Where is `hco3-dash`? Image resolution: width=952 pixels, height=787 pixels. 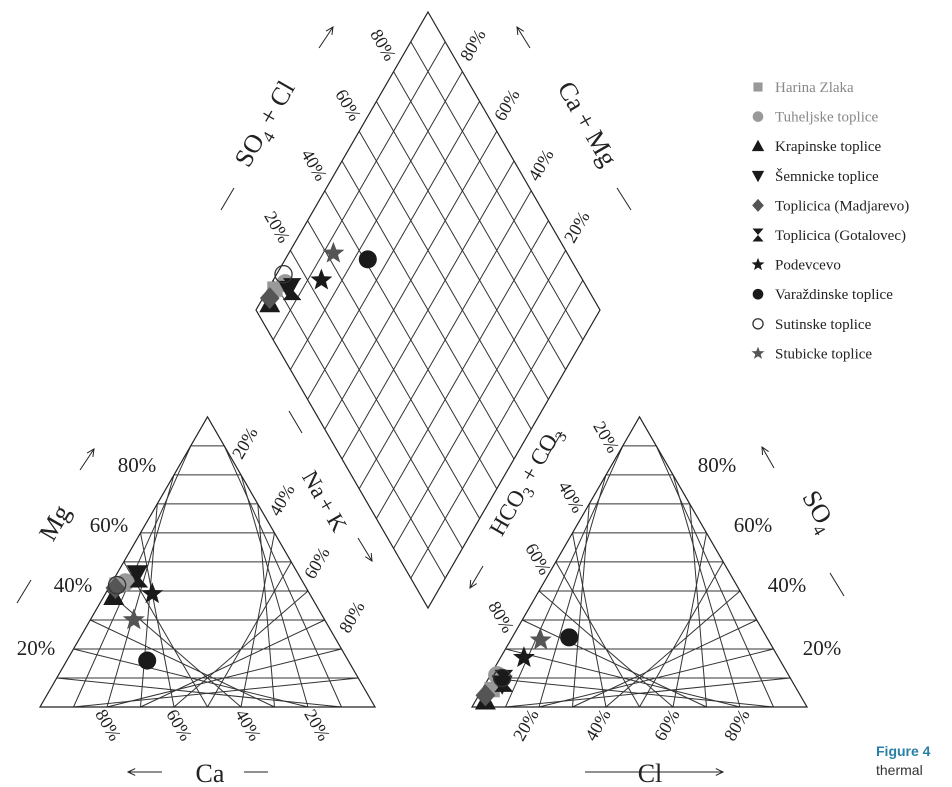
hco3-dash is located at coordinates (555, 443).